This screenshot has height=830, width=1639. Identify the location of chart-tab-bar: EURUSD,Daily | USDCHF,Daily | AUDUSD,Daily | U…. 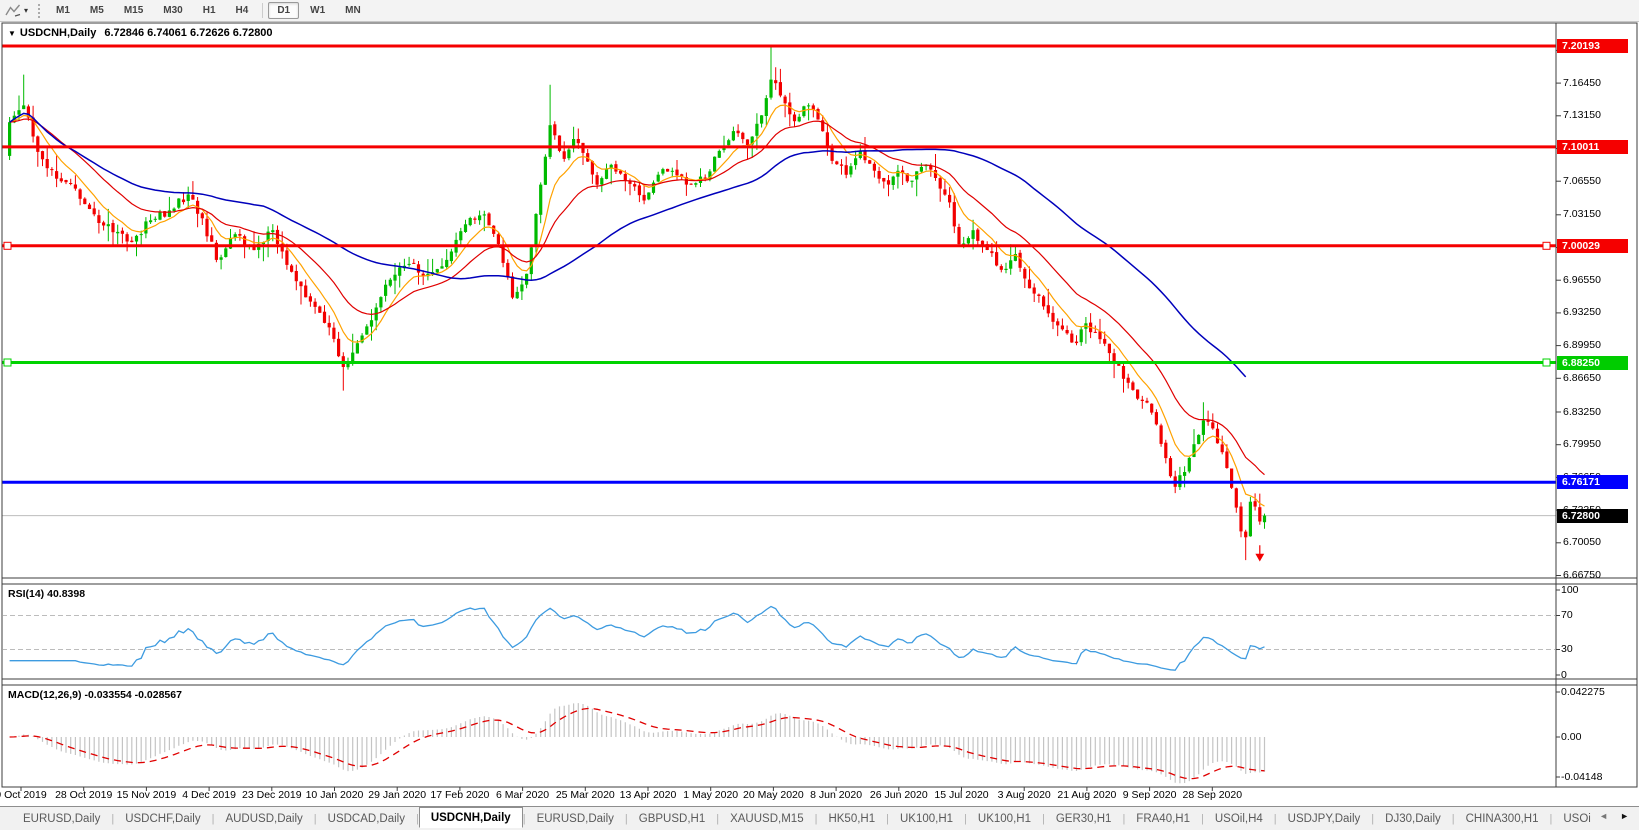
(819, 818).